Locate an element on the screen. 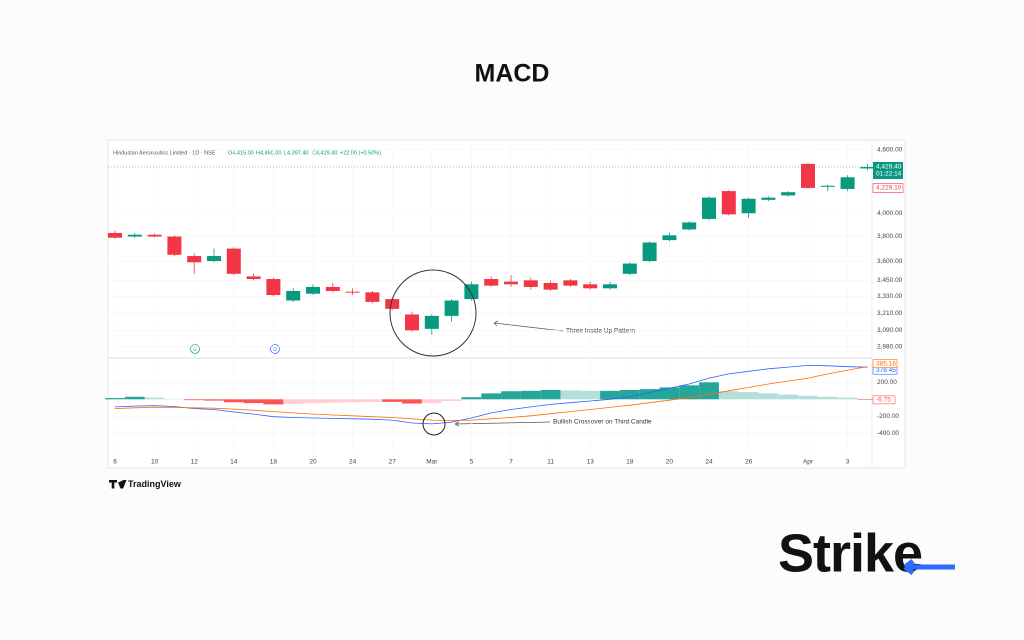 The image size is (1024, 640). crossover-arrow is located at coordinates (502, 423).